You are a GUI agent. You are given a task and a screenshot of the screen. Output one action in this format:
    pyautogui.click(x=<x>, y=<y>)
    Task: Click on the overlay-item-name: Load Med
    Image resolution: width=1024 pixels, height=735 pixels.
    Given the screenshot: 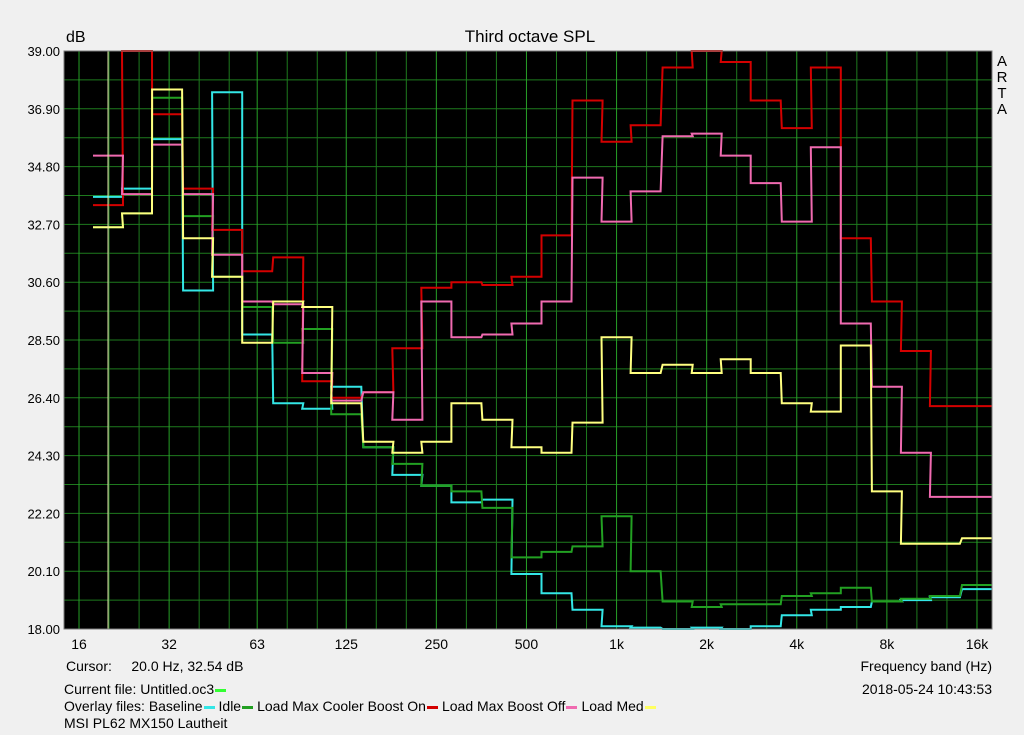 What is the action you would take?
    pyautogui.click(x=612, y=706)
    